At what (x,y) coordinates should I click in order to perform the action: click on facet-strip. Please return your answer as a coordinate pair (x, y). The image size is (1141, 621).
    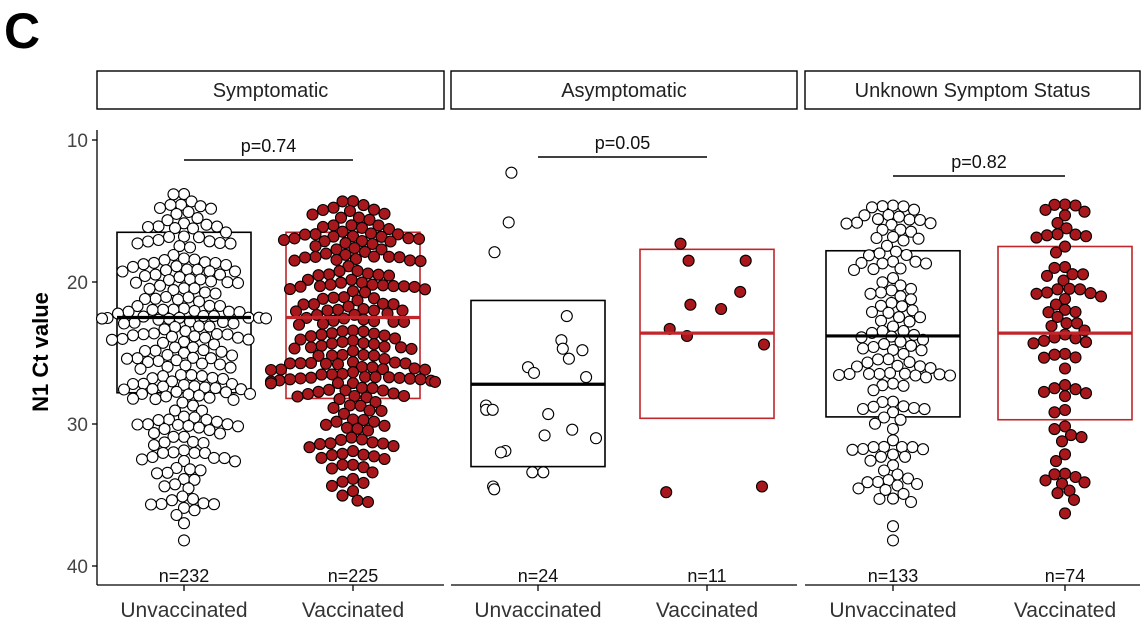
    Looking at the image, I should click on (972, 90).